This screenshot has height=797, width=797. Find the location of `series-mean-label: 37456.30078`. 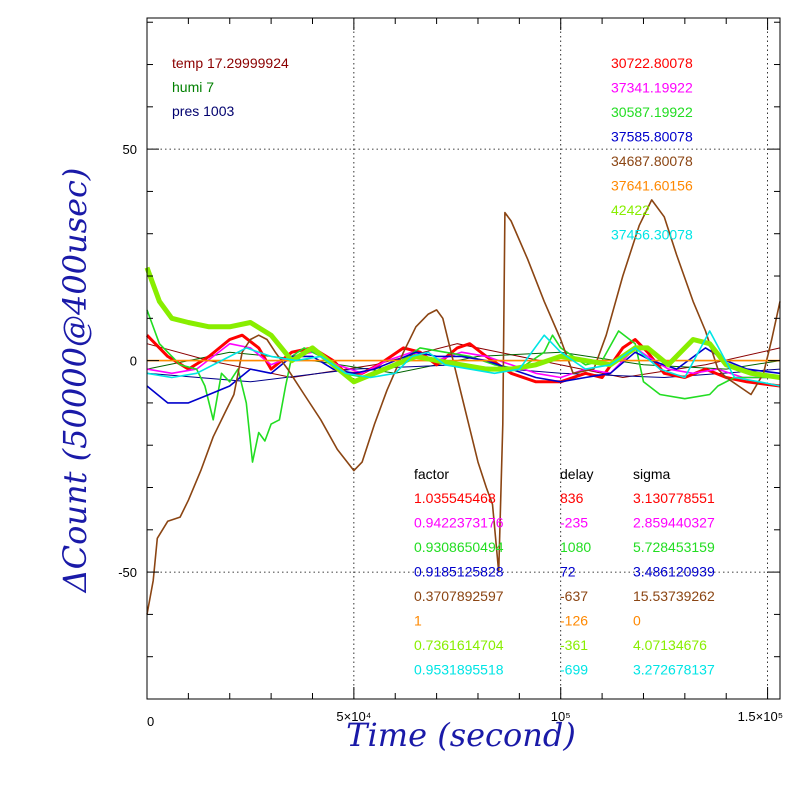

series-mean-label: 37456.30078 is located at coordinates (652, 235).